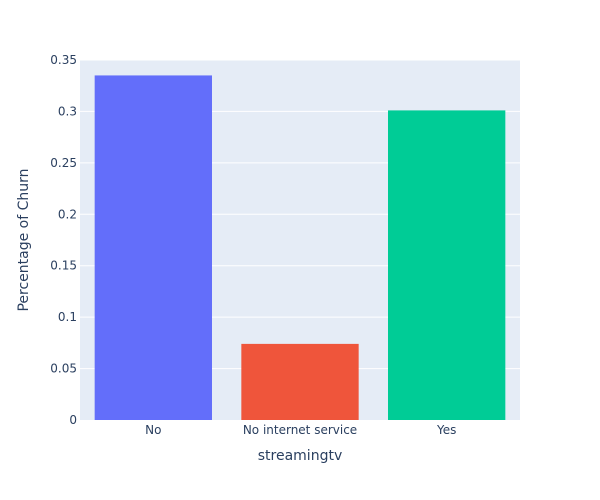  What do you see at coordinates (63, 60) in the screenshot?
I see `y-tick-label: 0.35` at bounding box center [63, 60].